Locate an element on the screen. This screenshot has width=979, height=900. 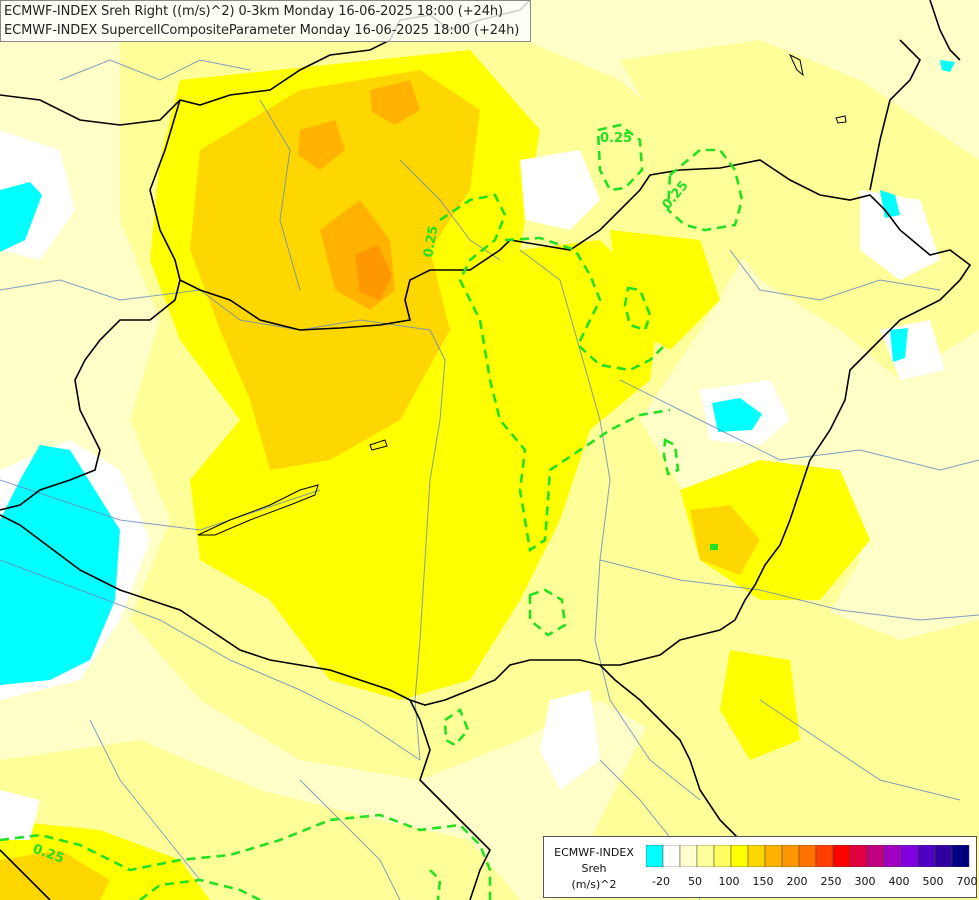
sreh-field-darkorange is located at coordinates (373, 272).